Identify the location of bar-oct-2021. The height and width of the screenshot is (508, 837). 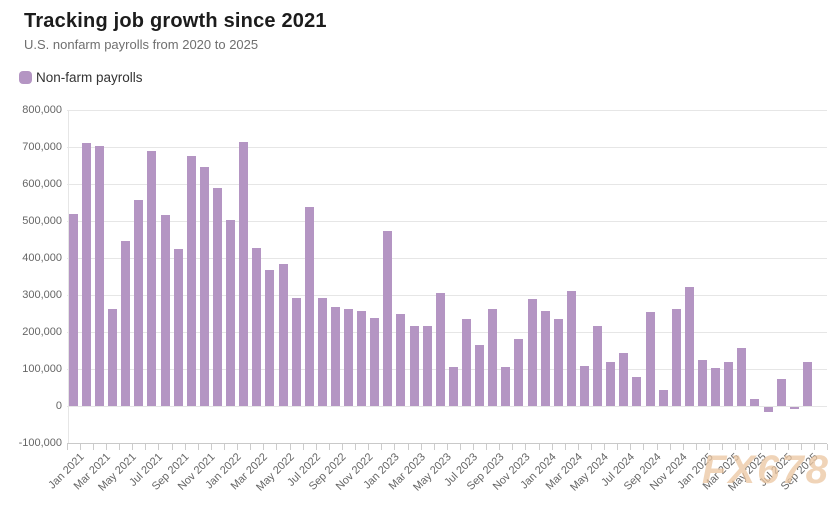
(191, 280).